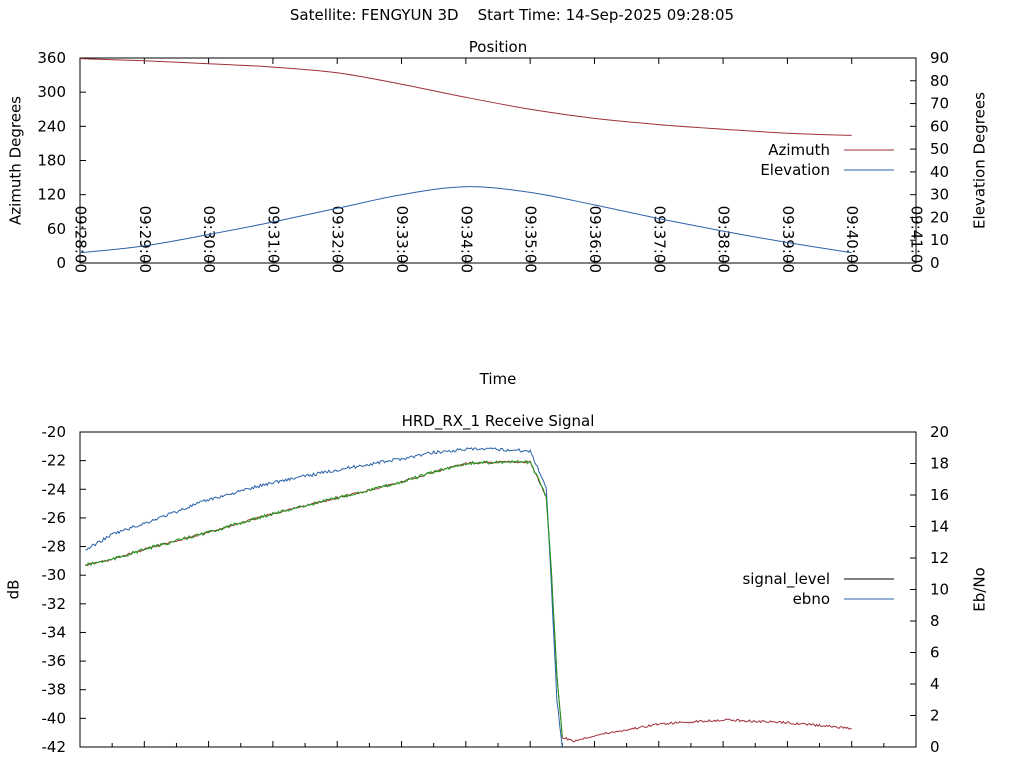  I want to click on ebno-tick-label: 16, so click(939, 495).